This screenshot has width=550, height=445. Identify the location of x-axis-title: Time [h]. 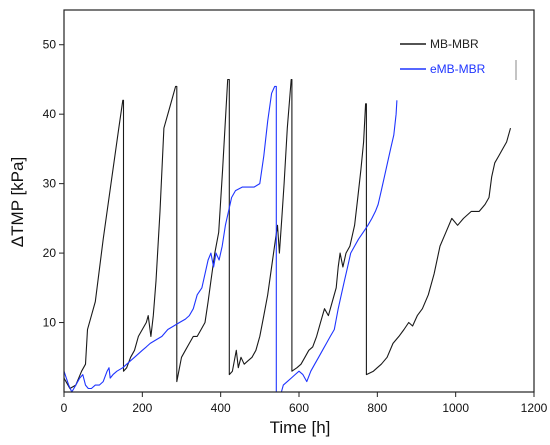
(300, 427).